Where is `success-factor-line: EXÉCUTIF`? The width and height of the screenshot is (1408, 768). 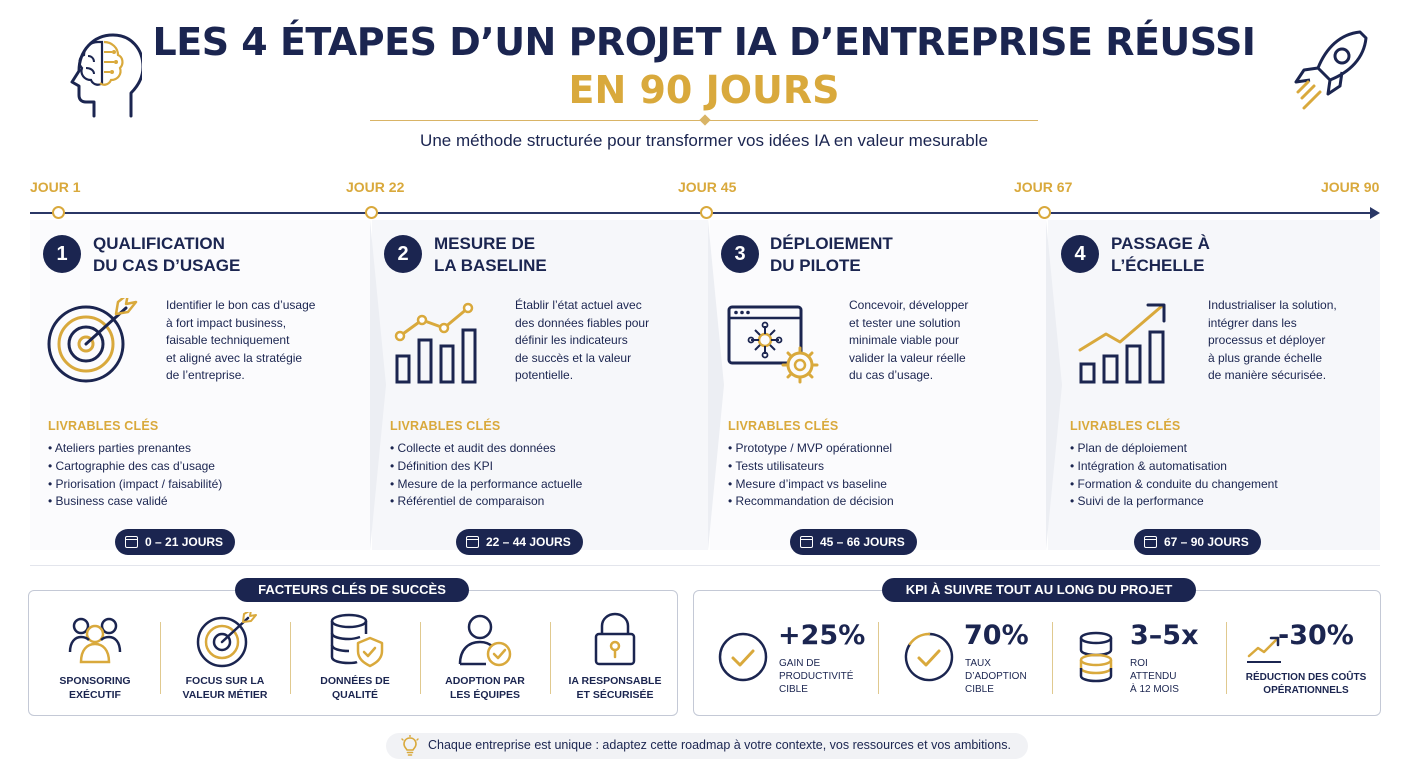 success-factor-line: EXÉCUTIF is located at coordinates (95, 694).